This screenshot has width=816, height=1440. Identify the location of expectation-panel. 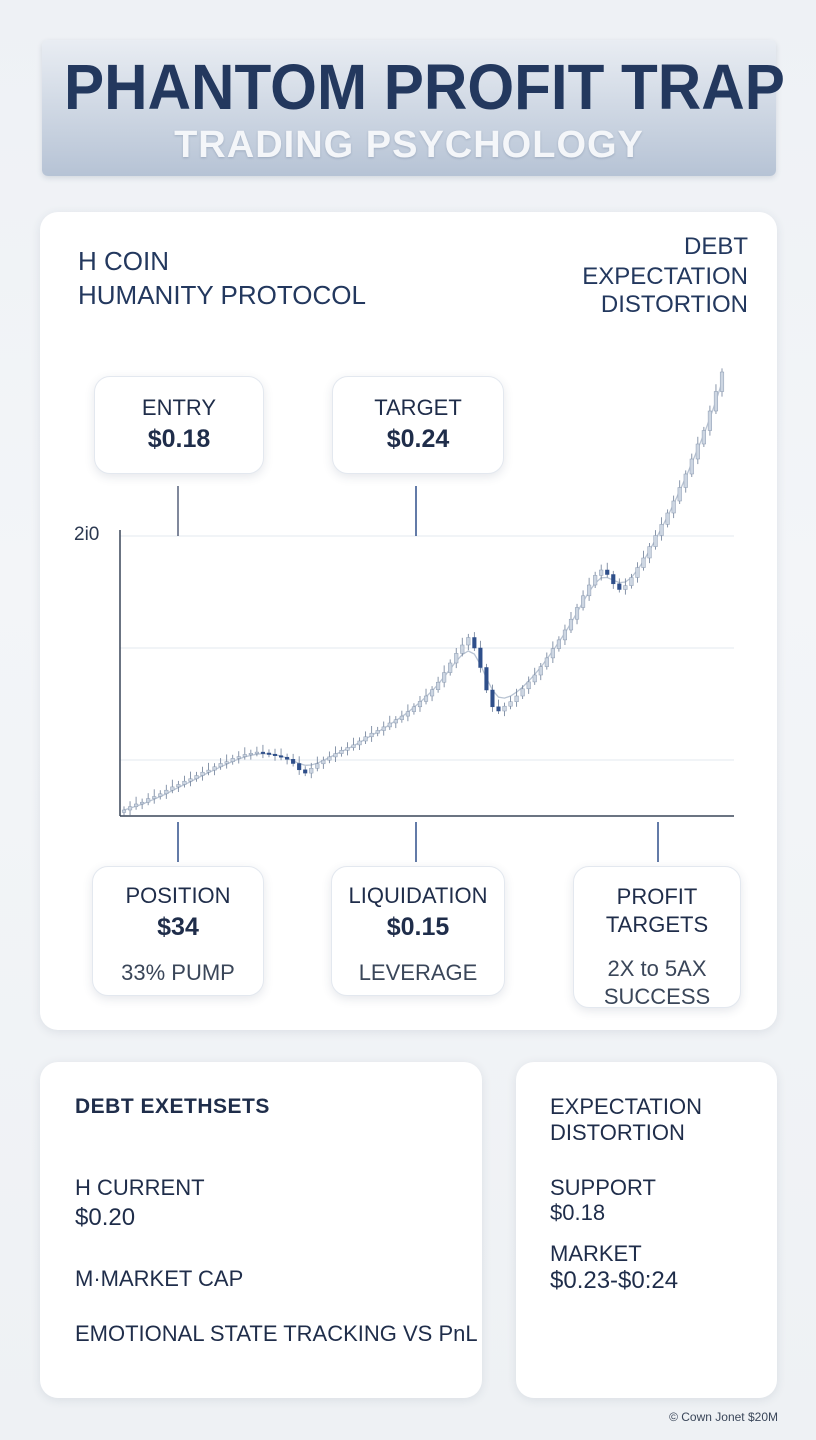
(646, 1230).